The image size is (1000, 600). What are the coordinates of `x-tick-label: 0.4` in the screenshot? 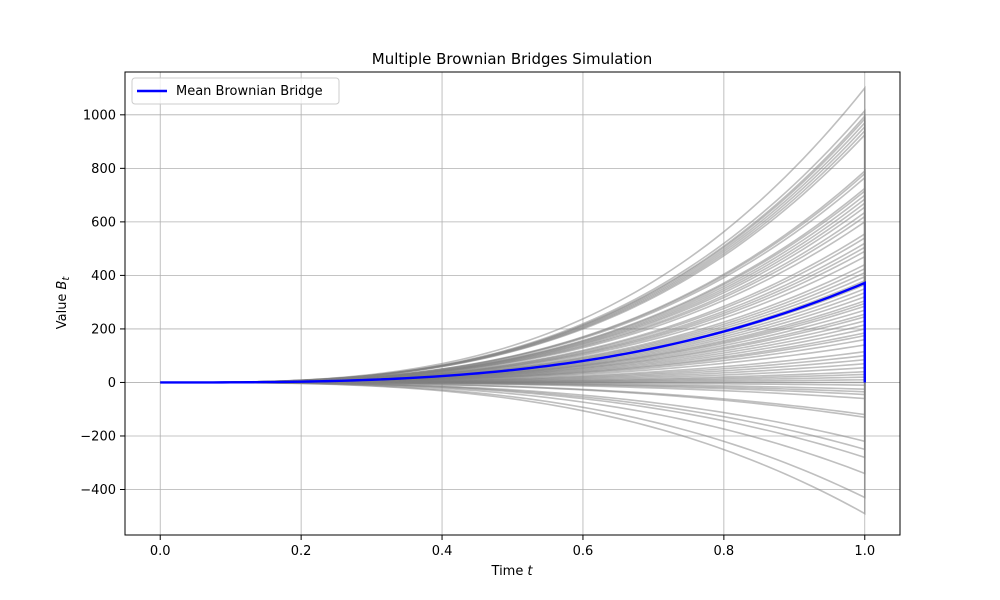 It's located at (442, 551).